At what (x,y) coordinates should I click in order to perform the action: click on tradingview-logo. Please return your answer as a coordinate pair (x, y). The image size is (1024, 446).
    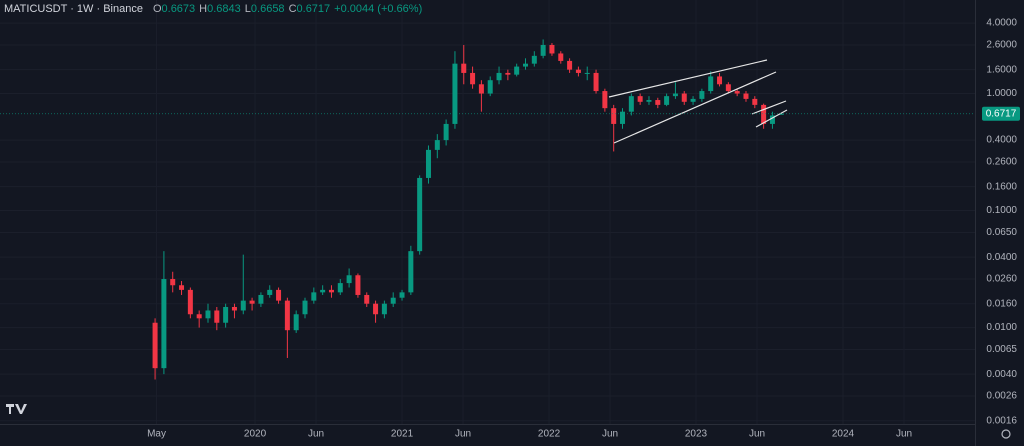
    Looking at the image, I should click on (16, 409).